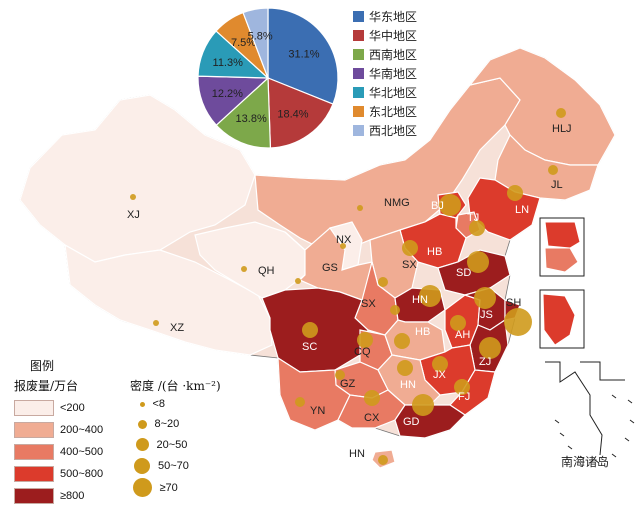 The width and height of the screenshot is (644, 506). Describe the element at coordinates (561, 260) in the screenshot. I see `inset-tj` at that location.